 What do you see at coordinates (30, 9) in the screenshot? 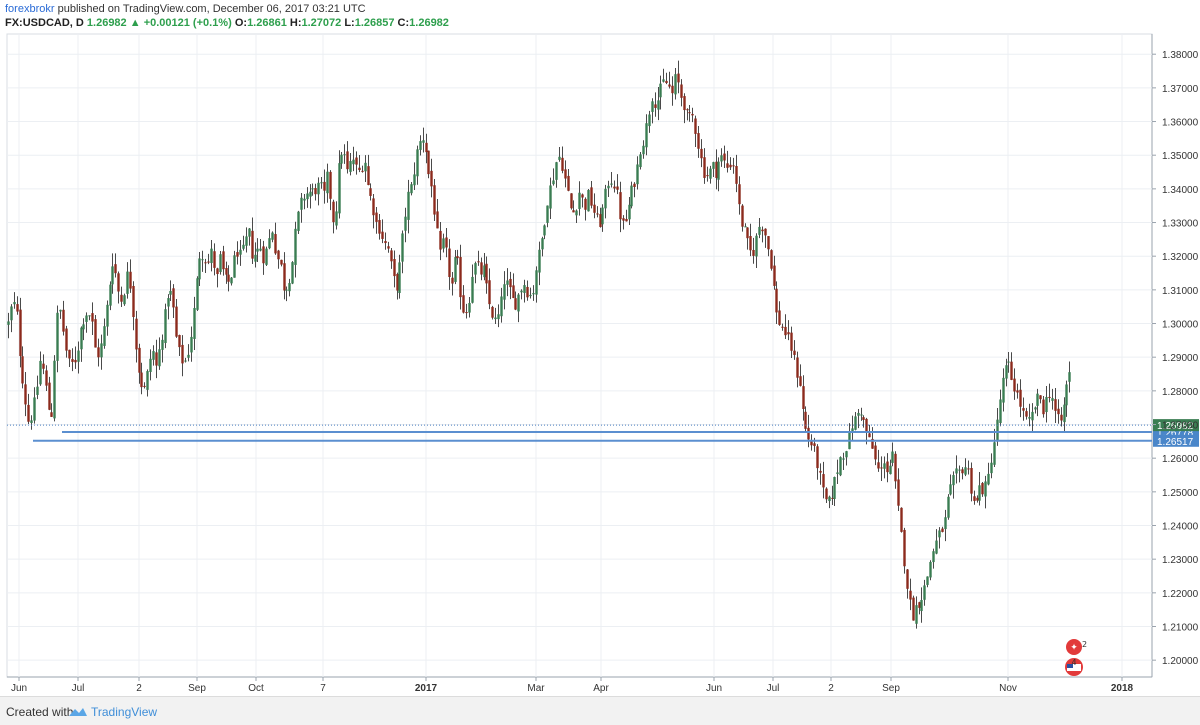
I see `author-link: forexbrokr` at bounding box center [30, 9].